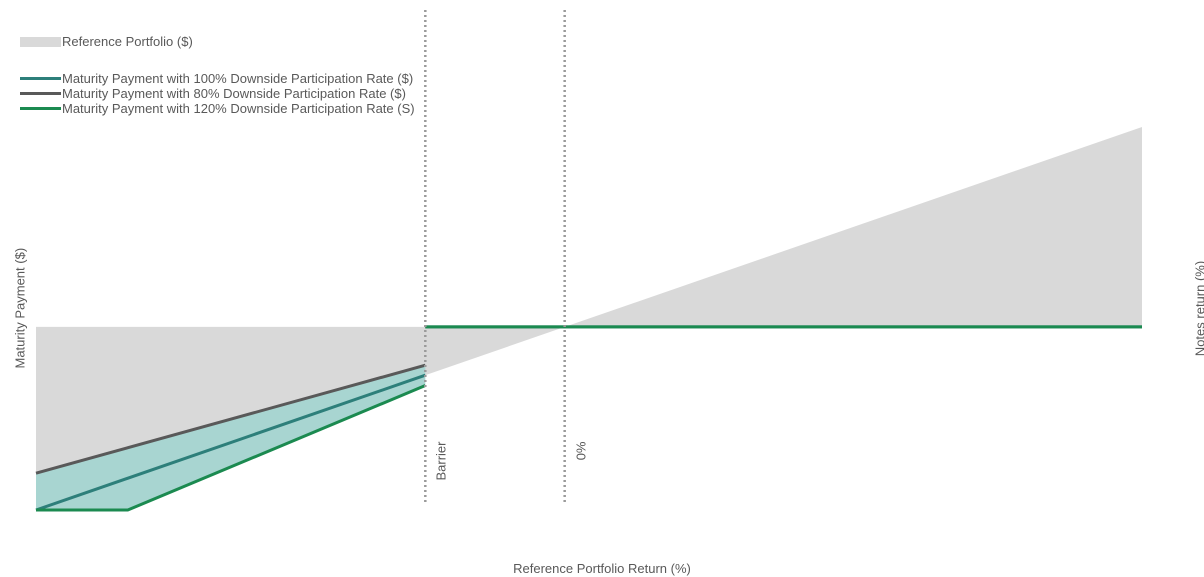  I want to click on legend-label-reference: Reference Portfolio ($), so click(127, 41).